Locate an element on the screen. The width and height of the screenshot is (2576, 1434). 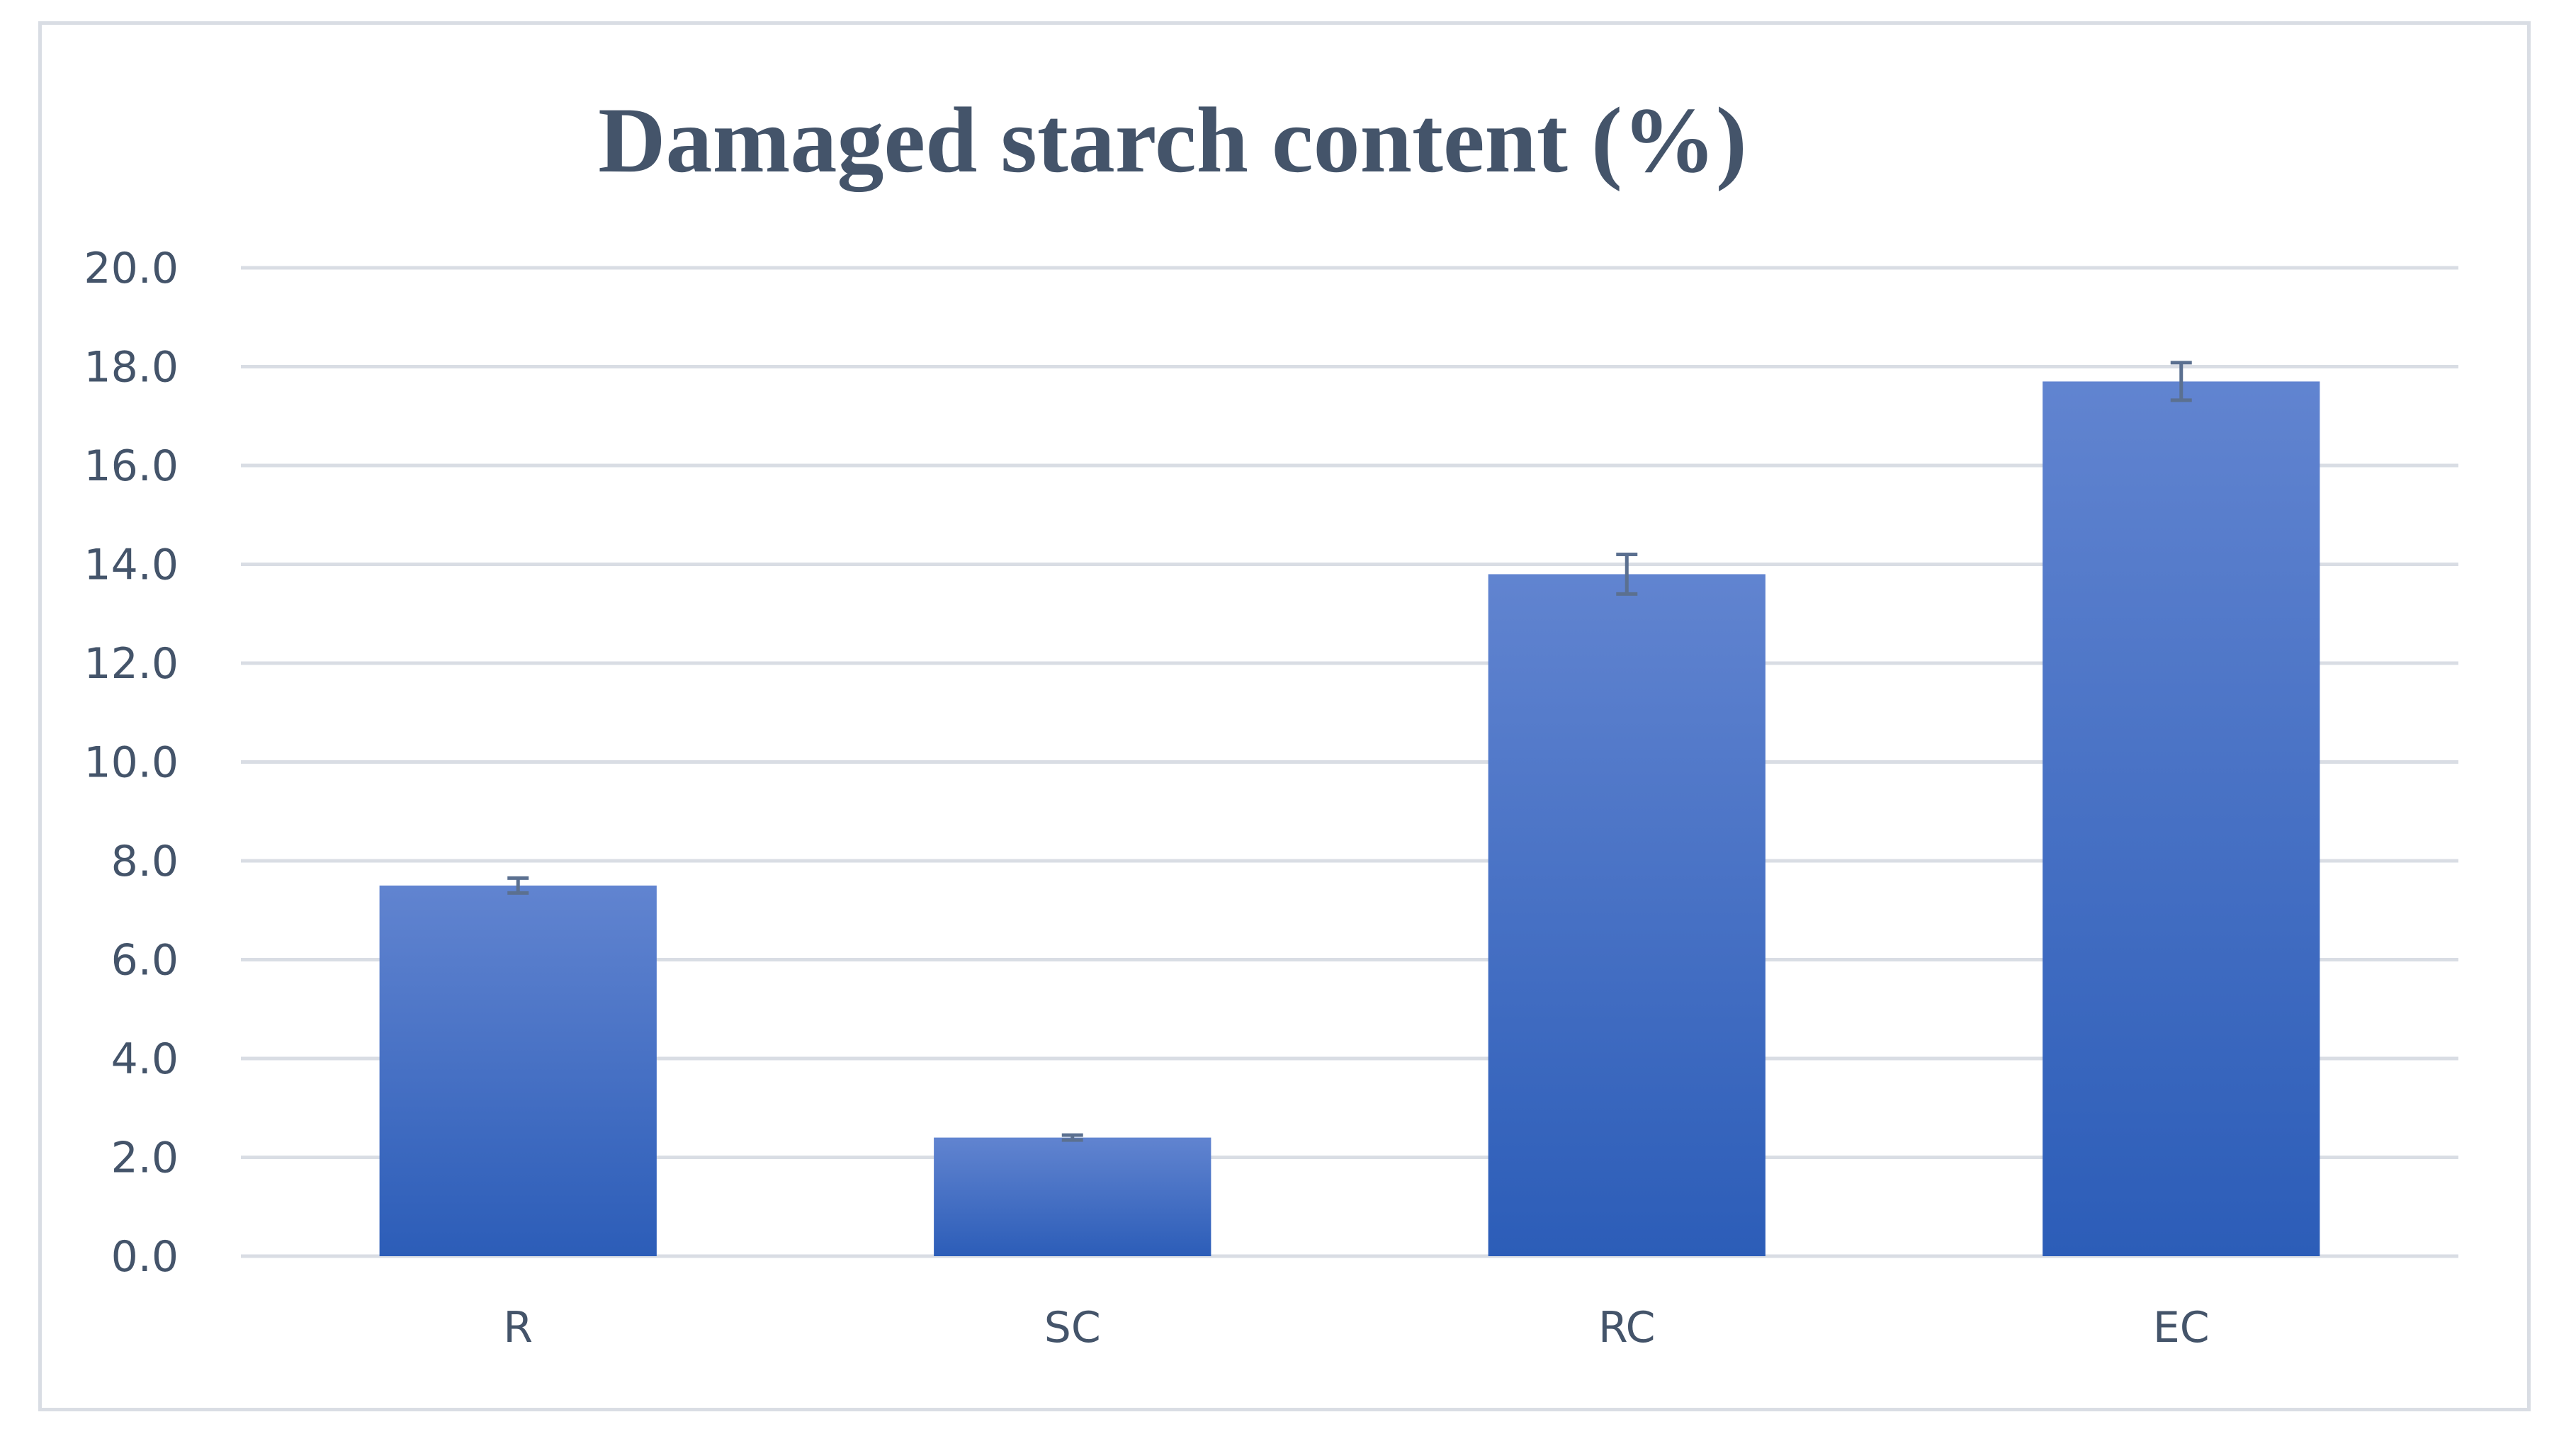
x-category-label: SC is located at coordinates (1072, 1328).